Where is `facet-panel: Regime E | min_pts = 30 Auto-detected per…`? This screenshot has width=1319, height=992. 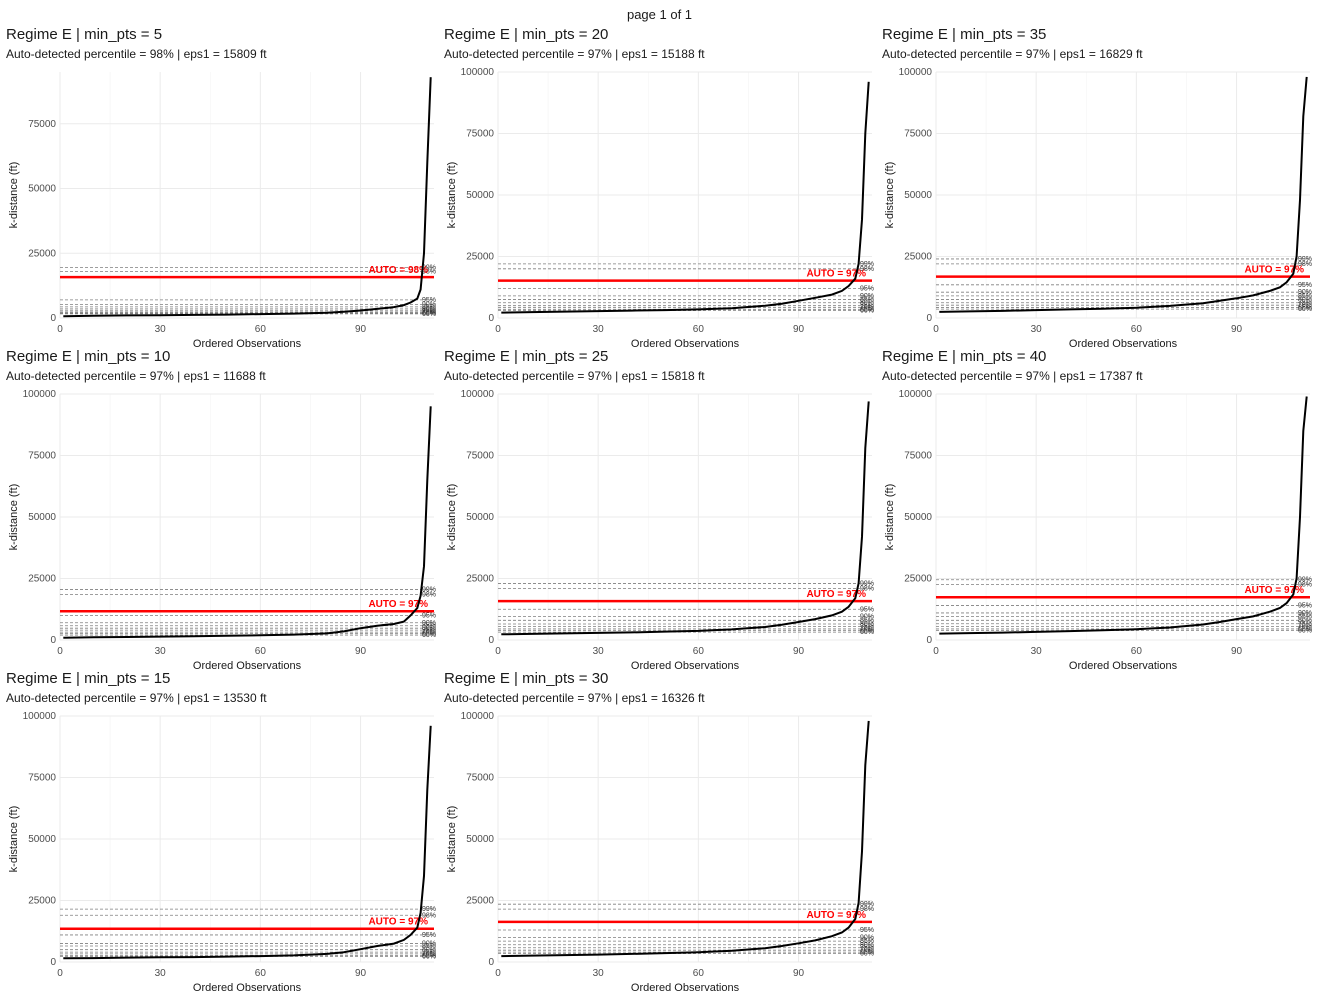
facet-panel: Regime E | min_pts = 30 Auto-detected per… is located at coordinates (657, 830).